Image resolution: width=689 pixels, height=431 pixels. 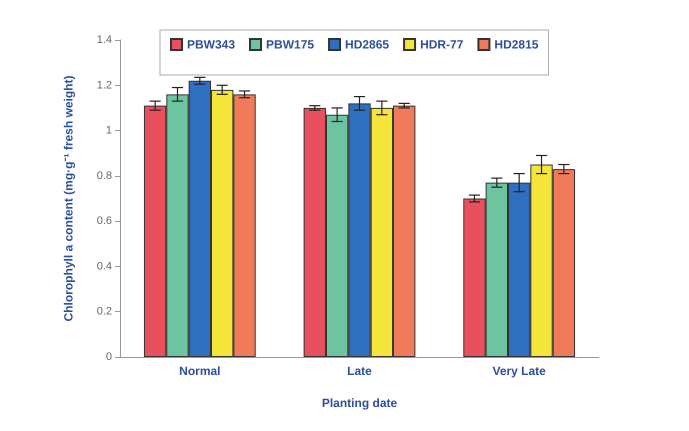 What do you see at coordinates (104, 312) in the screenshot?
I see `y-tick-label: 0.2` at bounding box center [104, 312].